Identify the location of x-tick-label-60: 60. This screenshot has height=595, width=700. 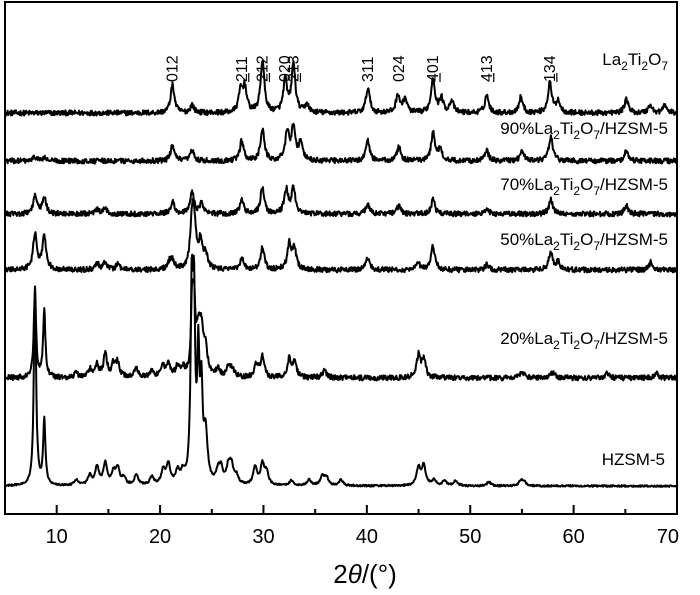
(573, 537).